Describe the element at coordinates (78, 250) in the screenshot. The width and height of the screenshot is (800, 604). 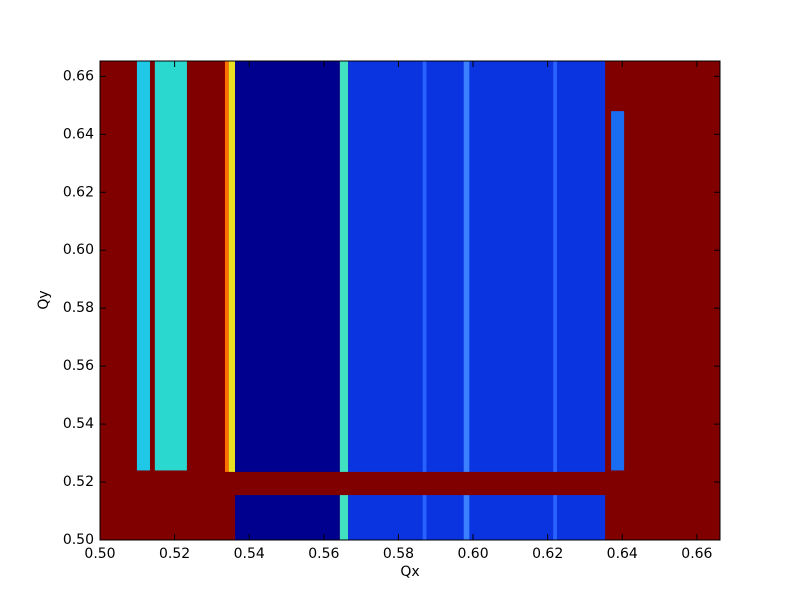
I see `y-tick-label: 0.60` at that location.